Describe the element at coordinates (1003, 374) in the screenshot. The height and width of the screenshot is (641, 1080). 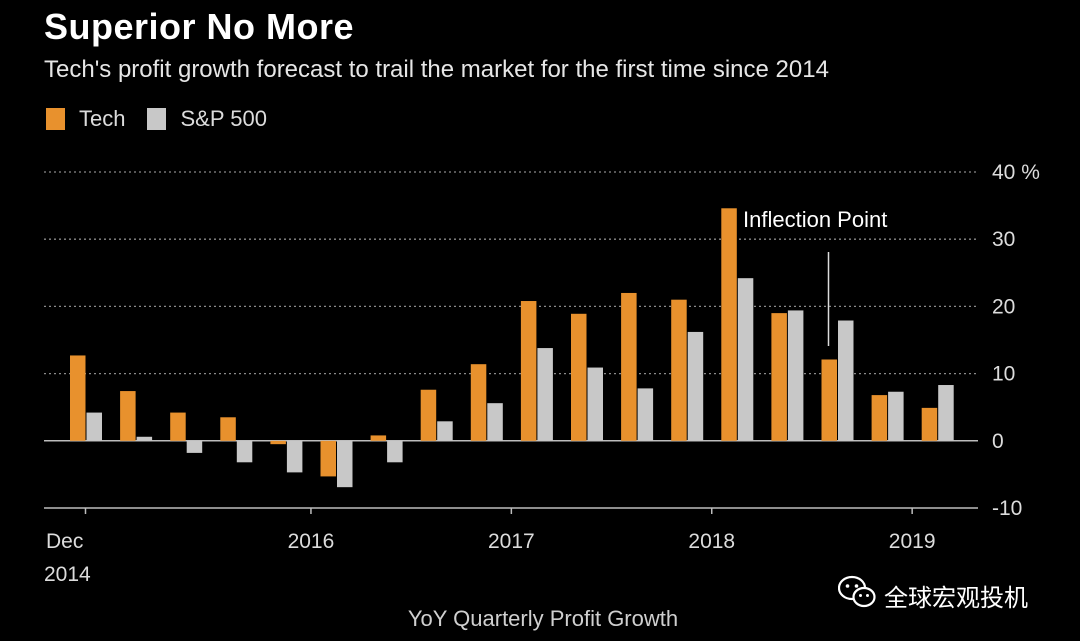
I see `y-tick-label: 10` at that location.